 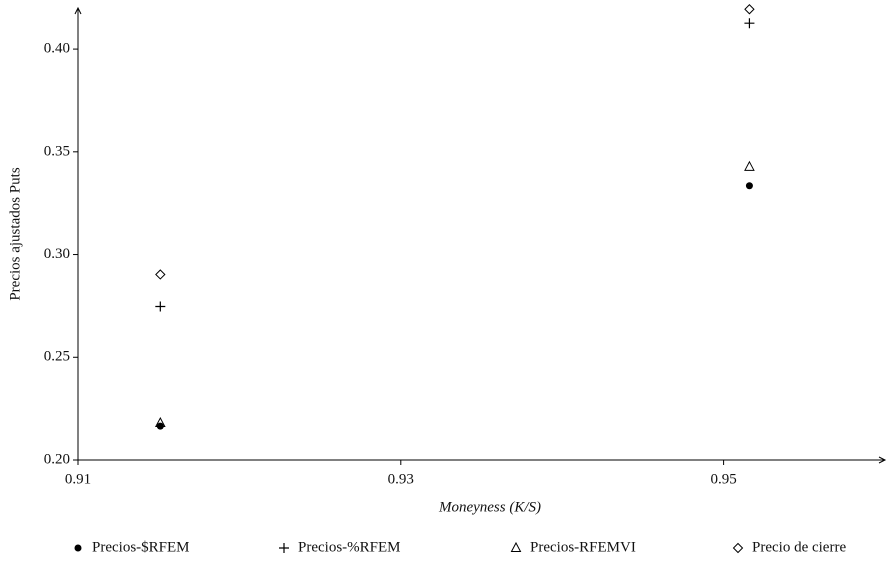 I want to click on legend-entry: Precio de cierre, so click(x=789, y=547).